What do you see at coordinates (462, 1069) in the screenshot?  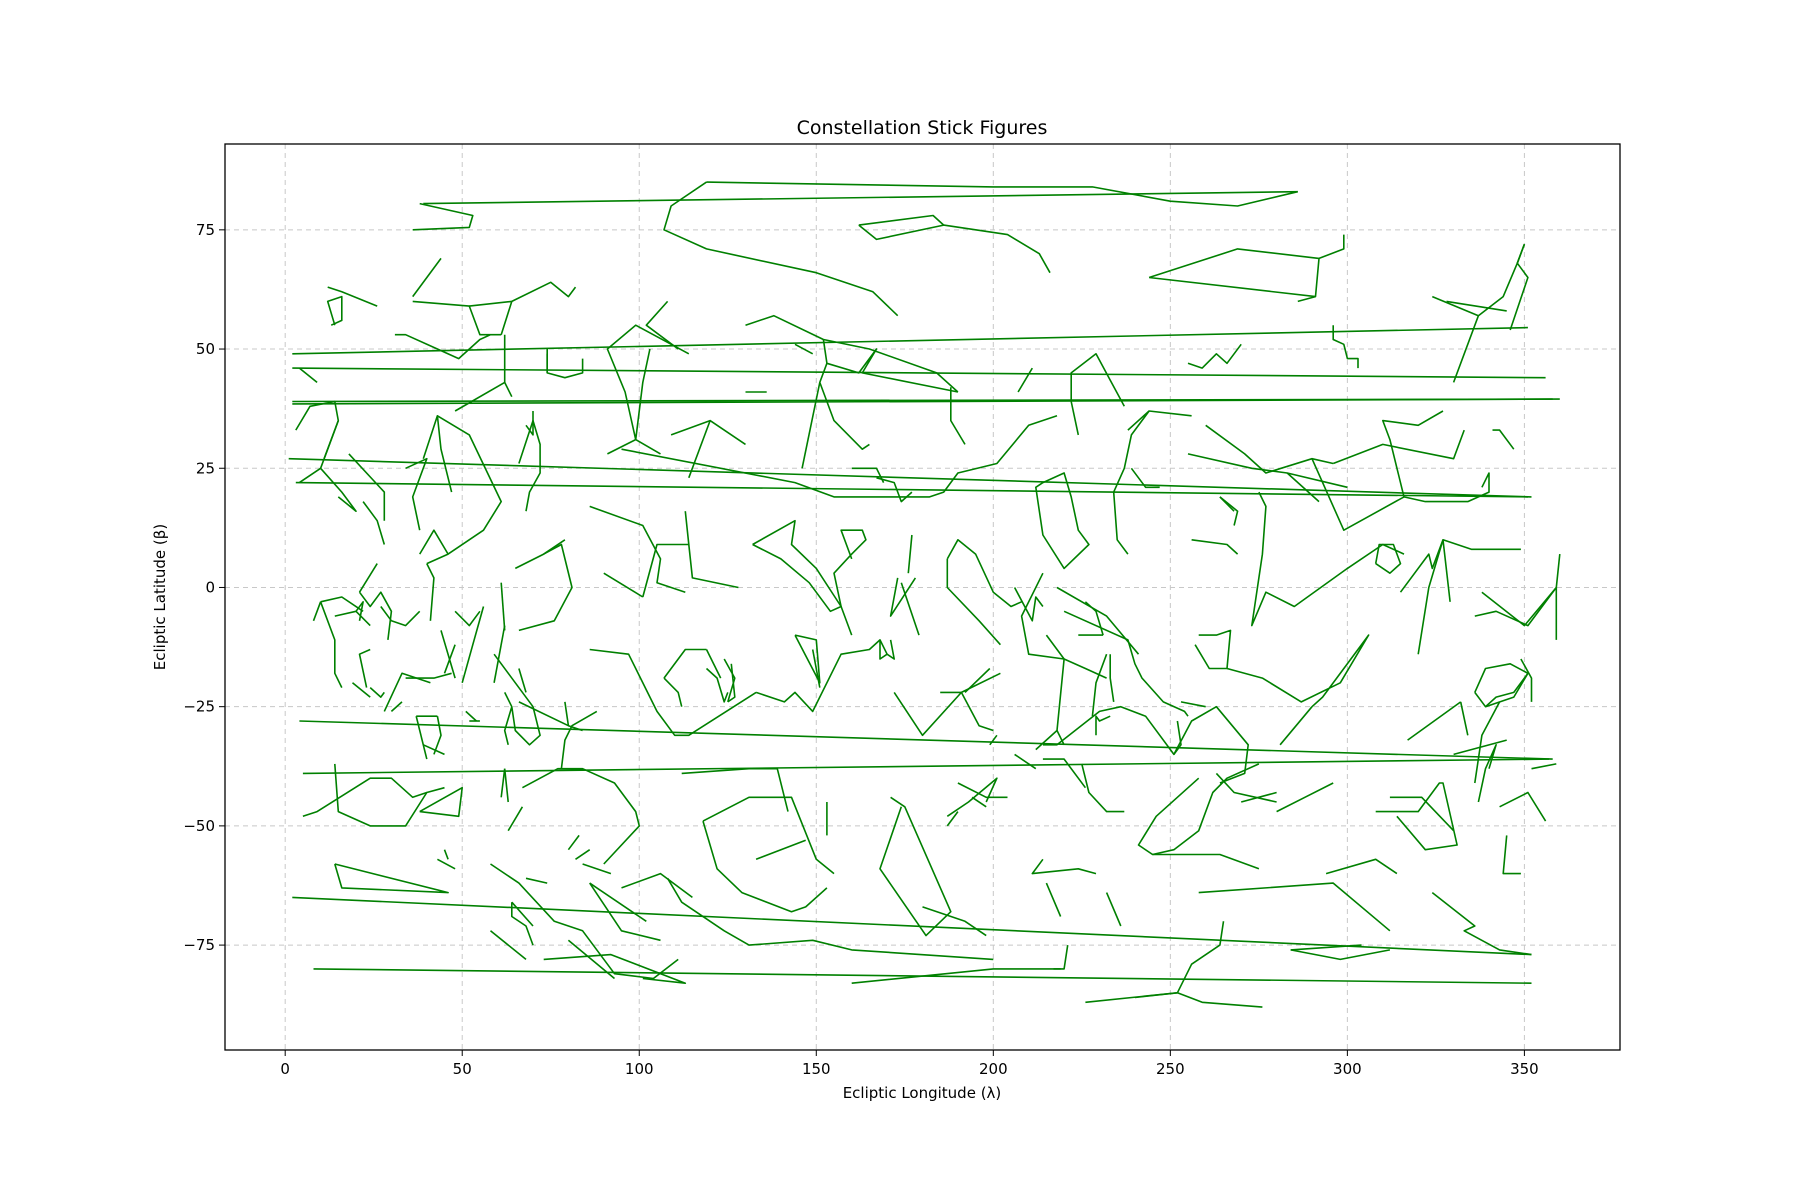 I see `x-tick-label: 50` at bounding box center [462, 1069].